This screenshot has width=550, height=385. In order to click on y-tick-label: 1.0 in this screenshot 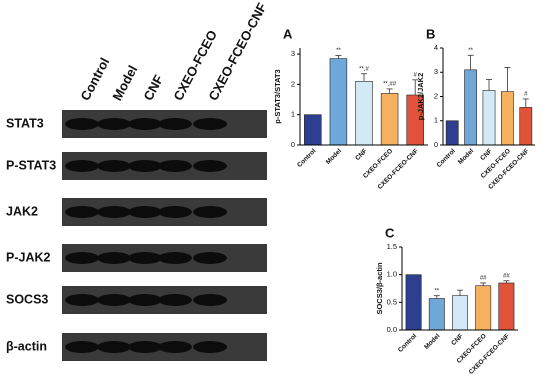, I will do `click(392, 274)`.